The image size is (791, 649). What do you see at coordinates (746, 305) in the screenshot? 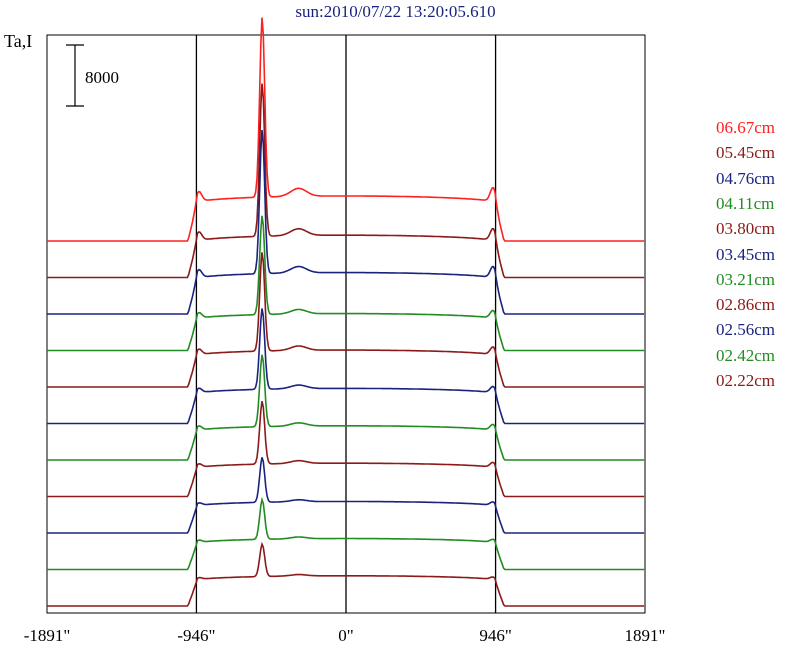
I see `legend-item: 02.86cm` at bounding box center [746, 305].